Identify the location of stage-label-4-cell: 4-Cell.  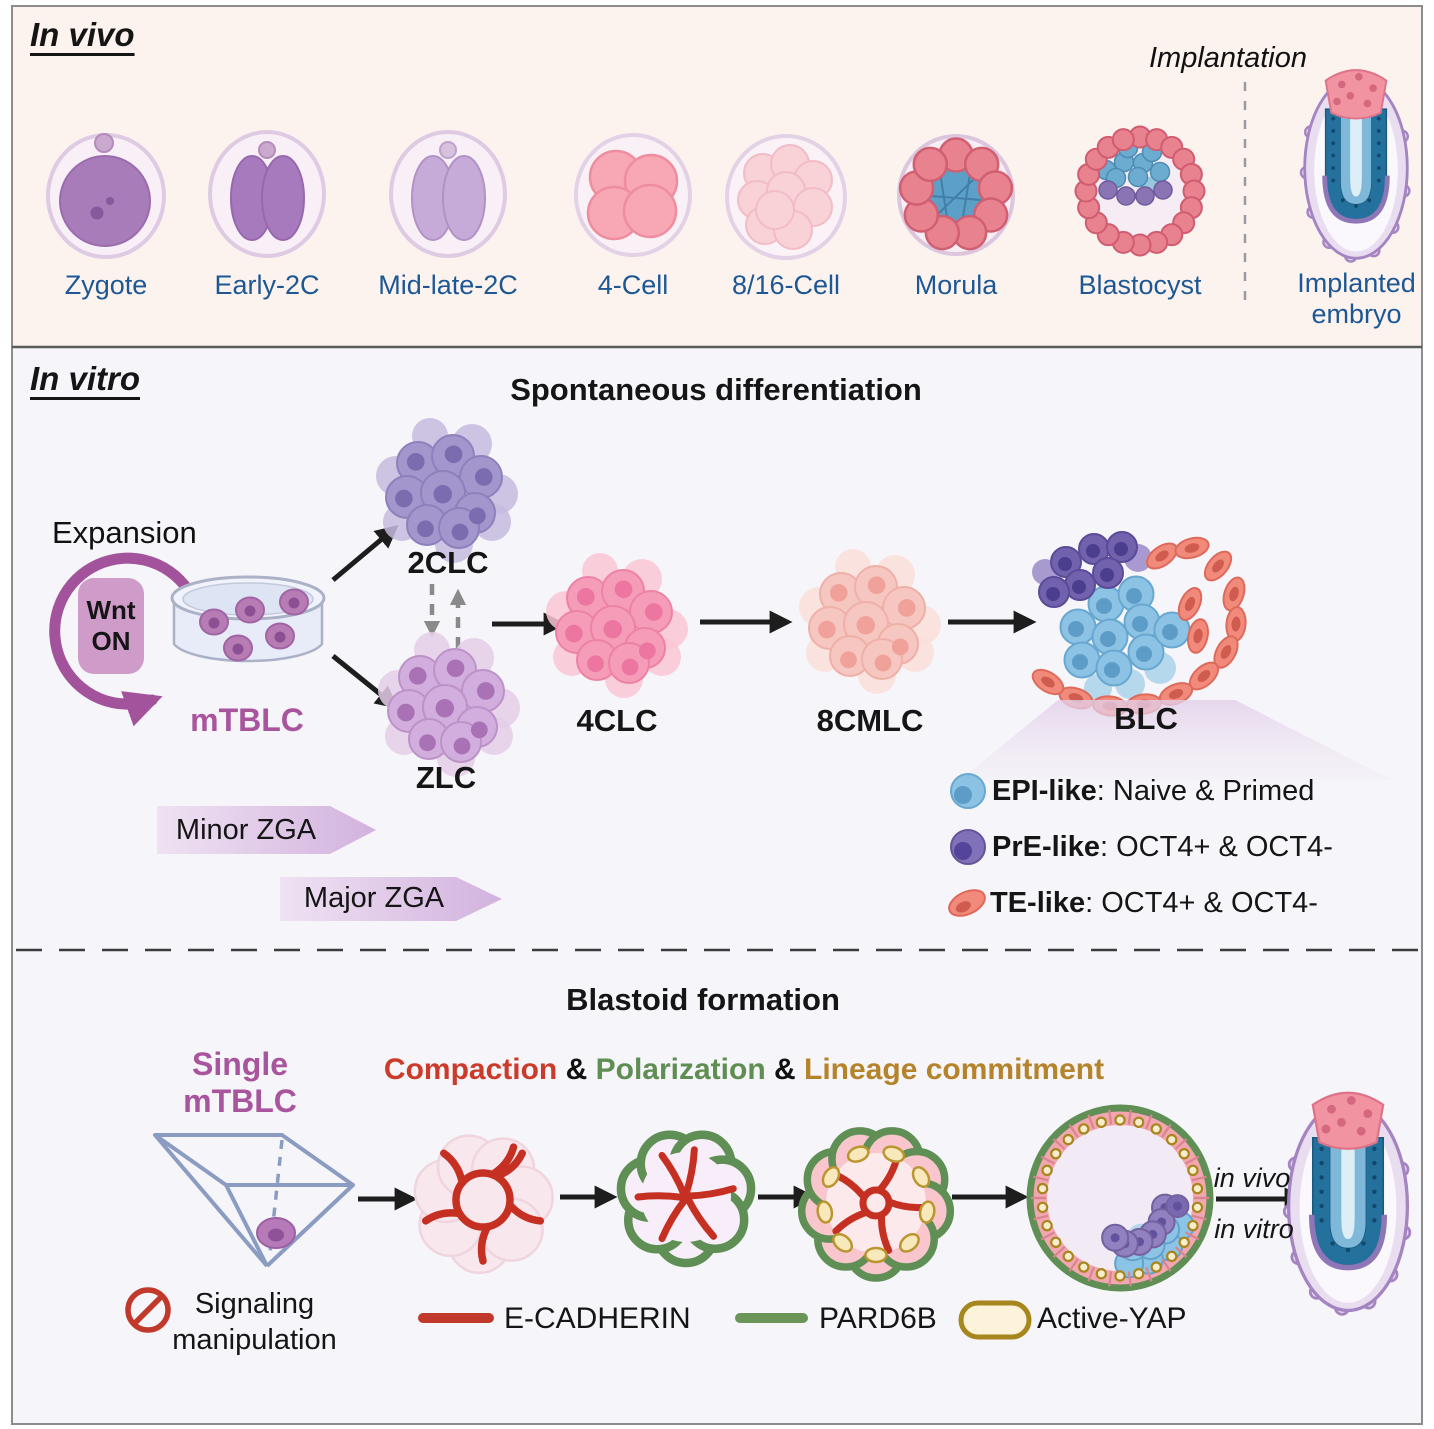
(633, 285).